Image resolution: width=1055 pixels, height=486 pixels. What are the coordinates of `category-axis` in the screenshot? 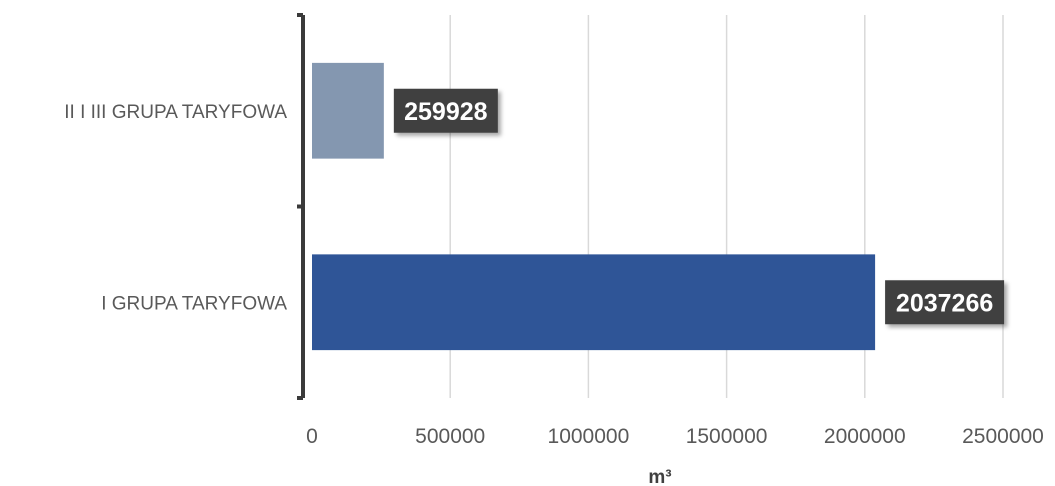 It's located at (301, 206).